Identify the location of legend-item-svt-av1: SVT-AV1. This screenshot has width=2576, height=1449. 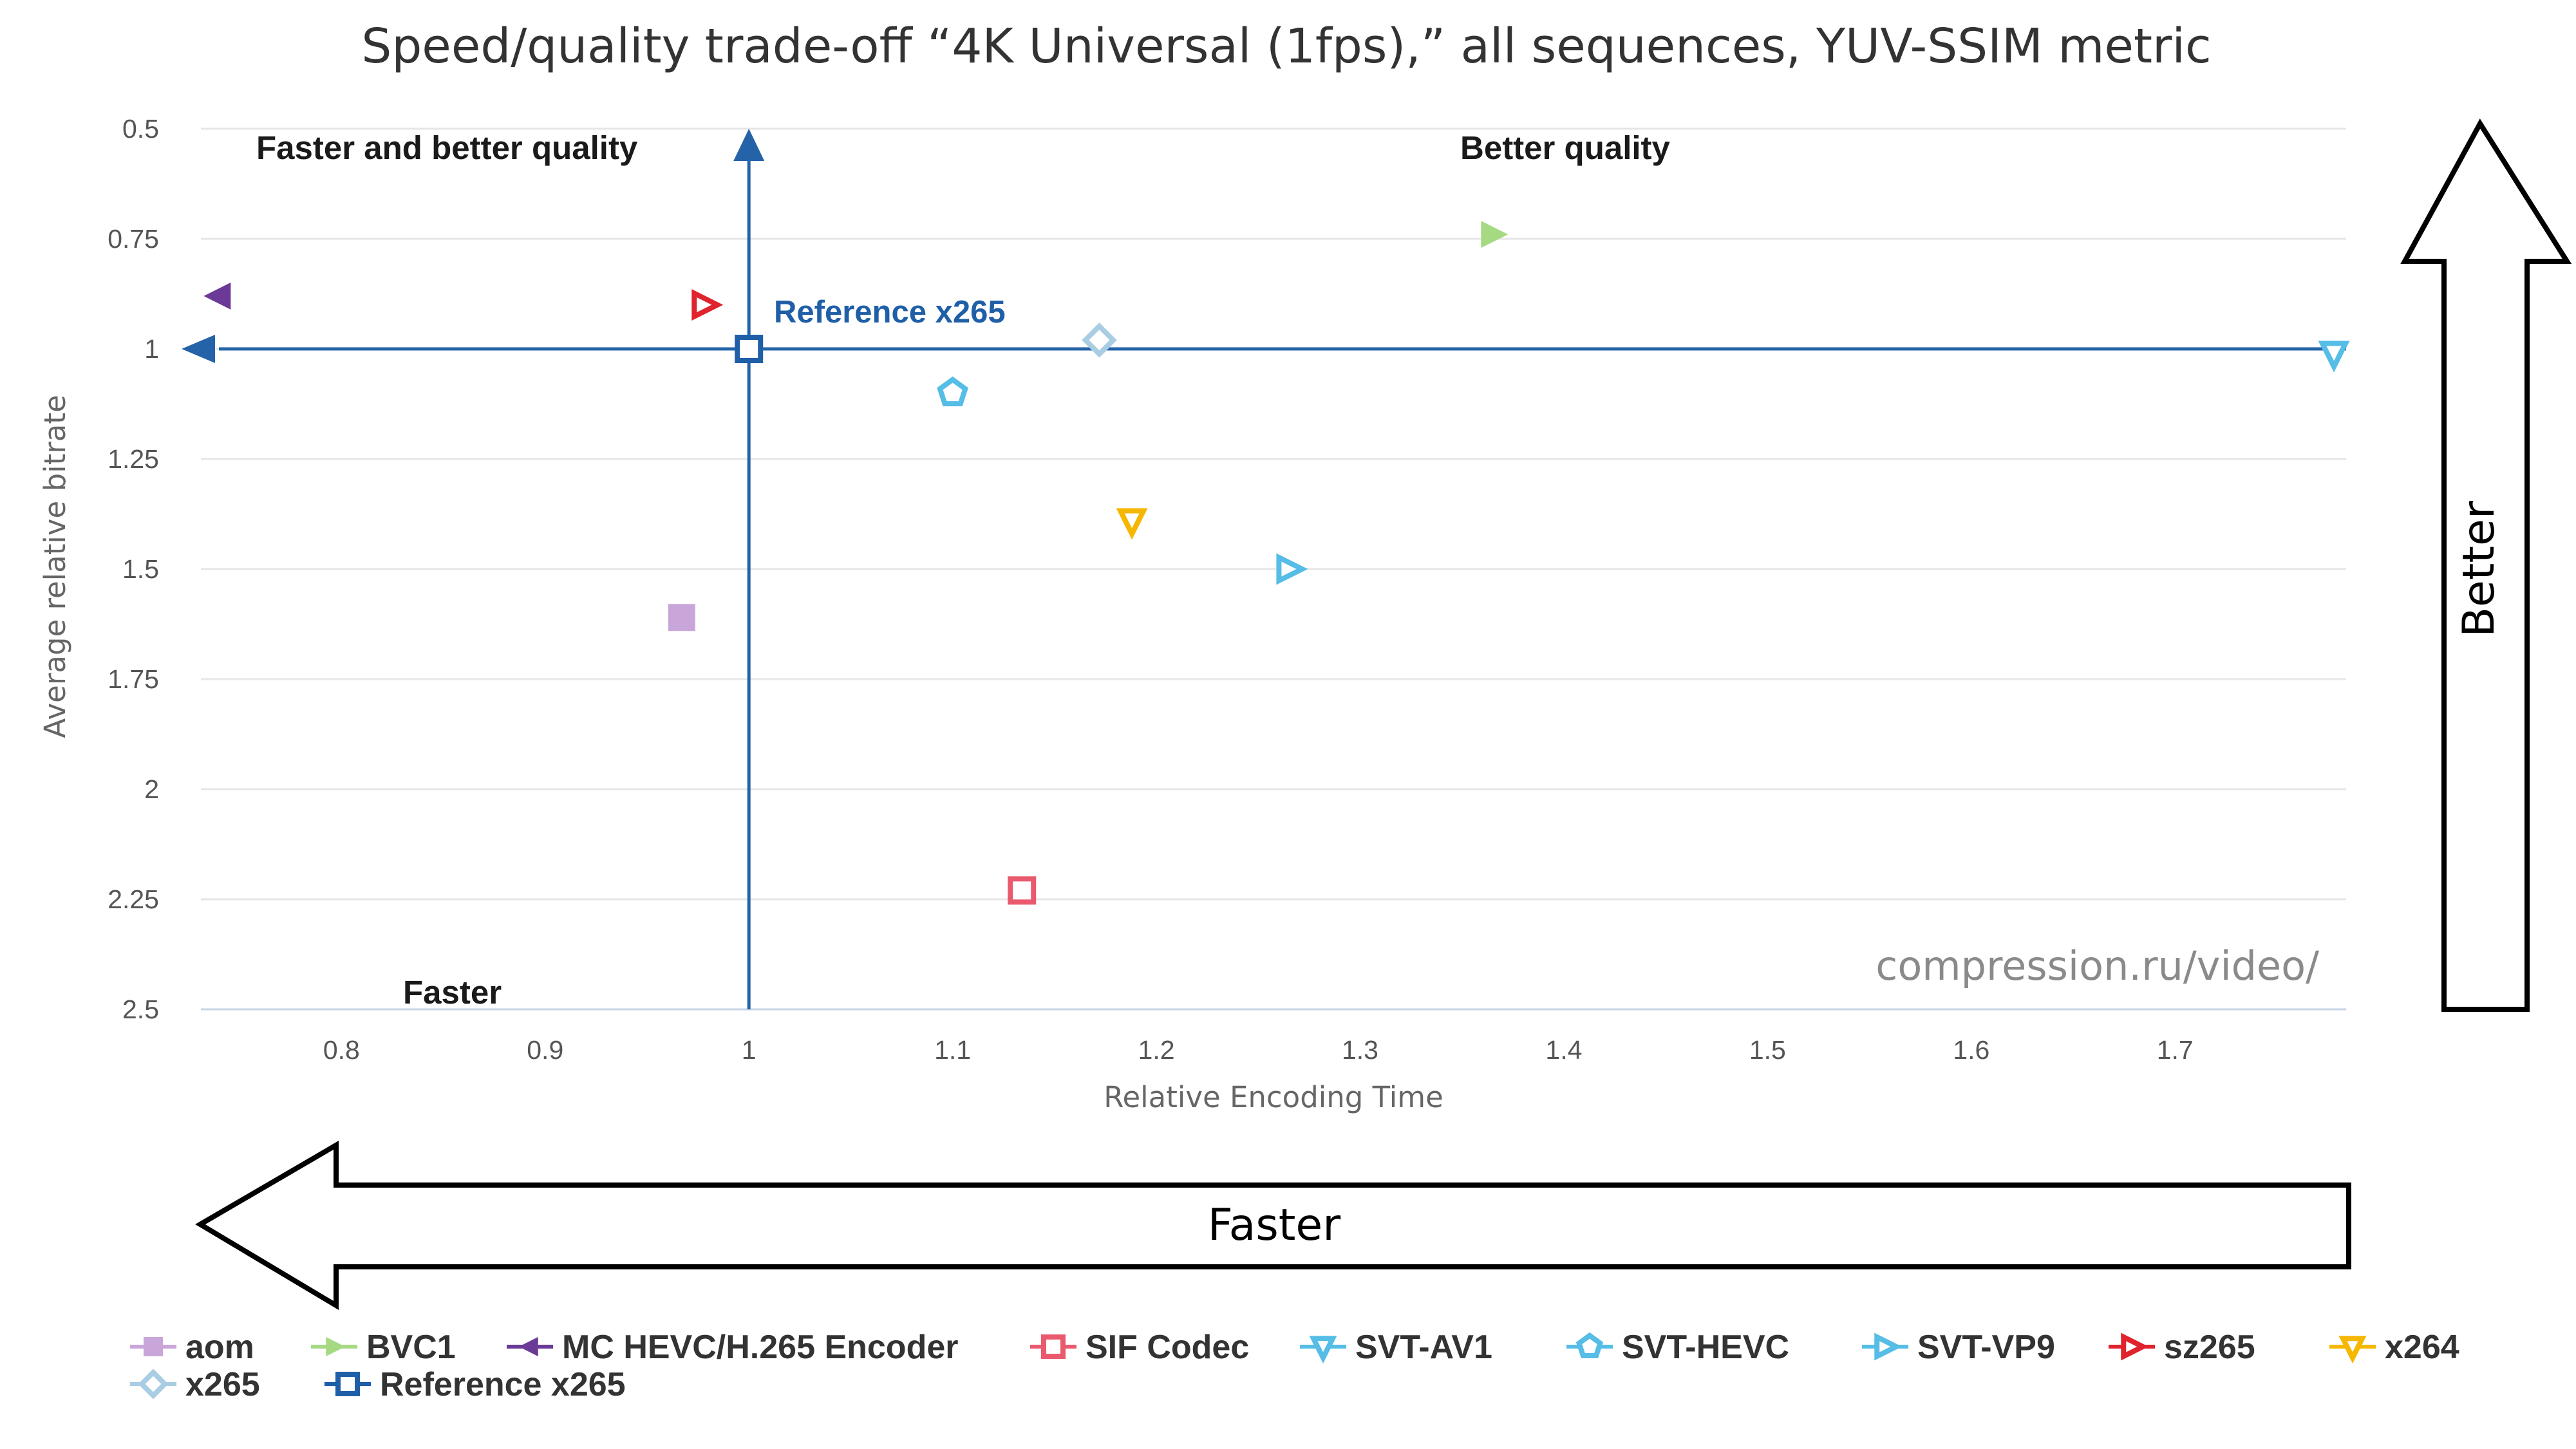
(1396, 1347).